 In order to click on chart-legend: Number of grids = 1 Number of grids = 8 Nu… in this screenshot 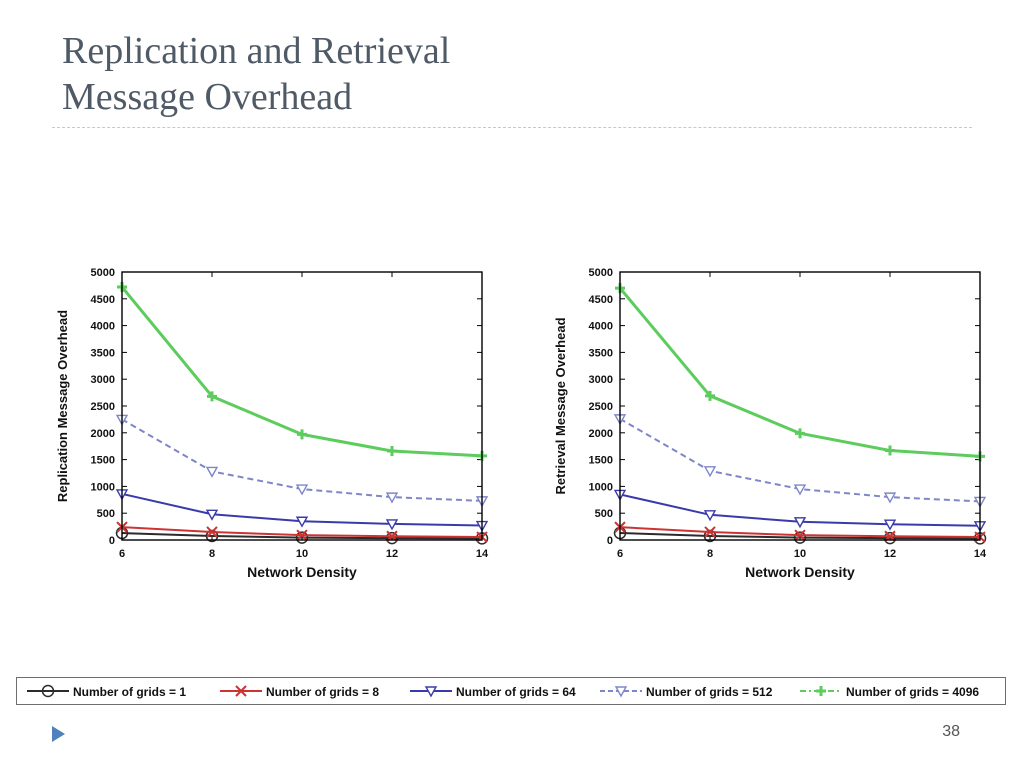, I will do `click(511, 691)`.